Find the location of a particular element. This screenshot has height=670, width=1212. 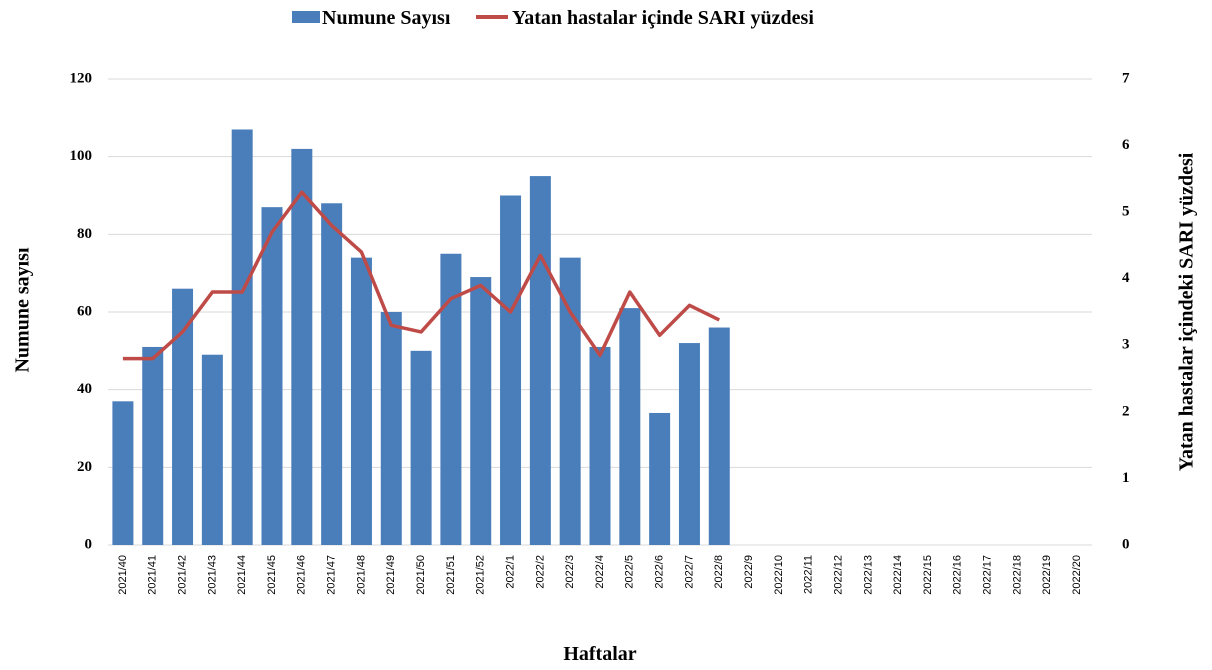

x-tick-label: 2022/6 is located at coordinates (660, 572).